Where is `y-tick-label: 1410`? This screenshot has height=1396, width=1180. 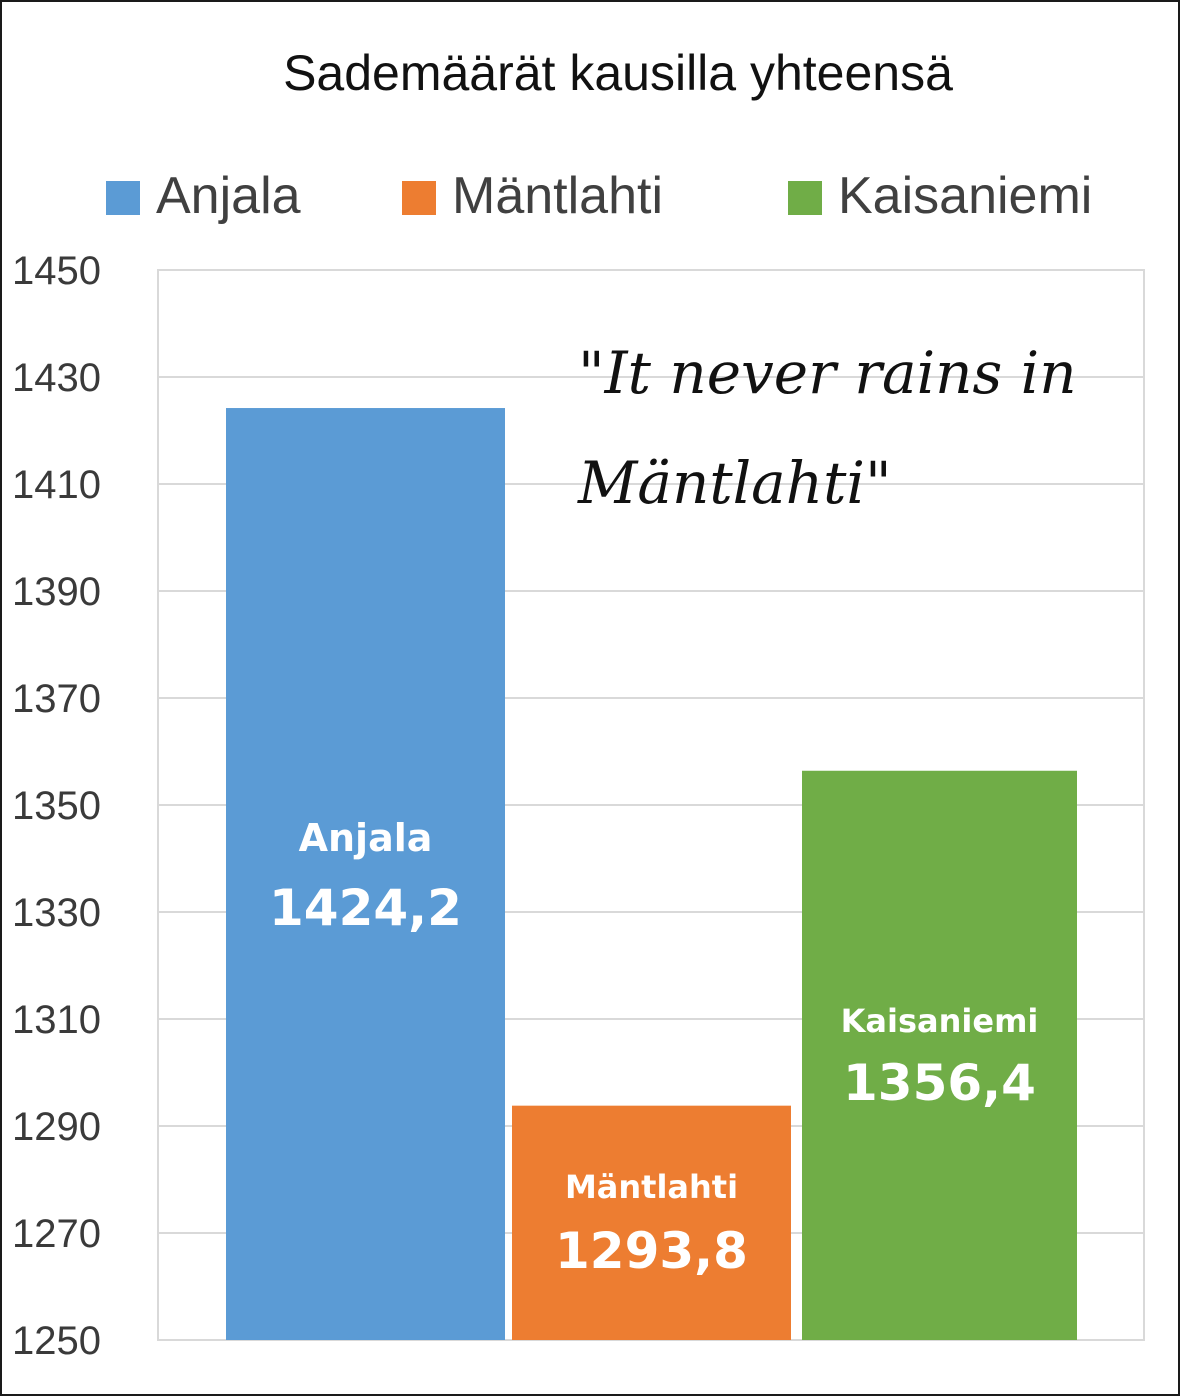 y-tick-label: 1410 is located at coordinates (56, 485).